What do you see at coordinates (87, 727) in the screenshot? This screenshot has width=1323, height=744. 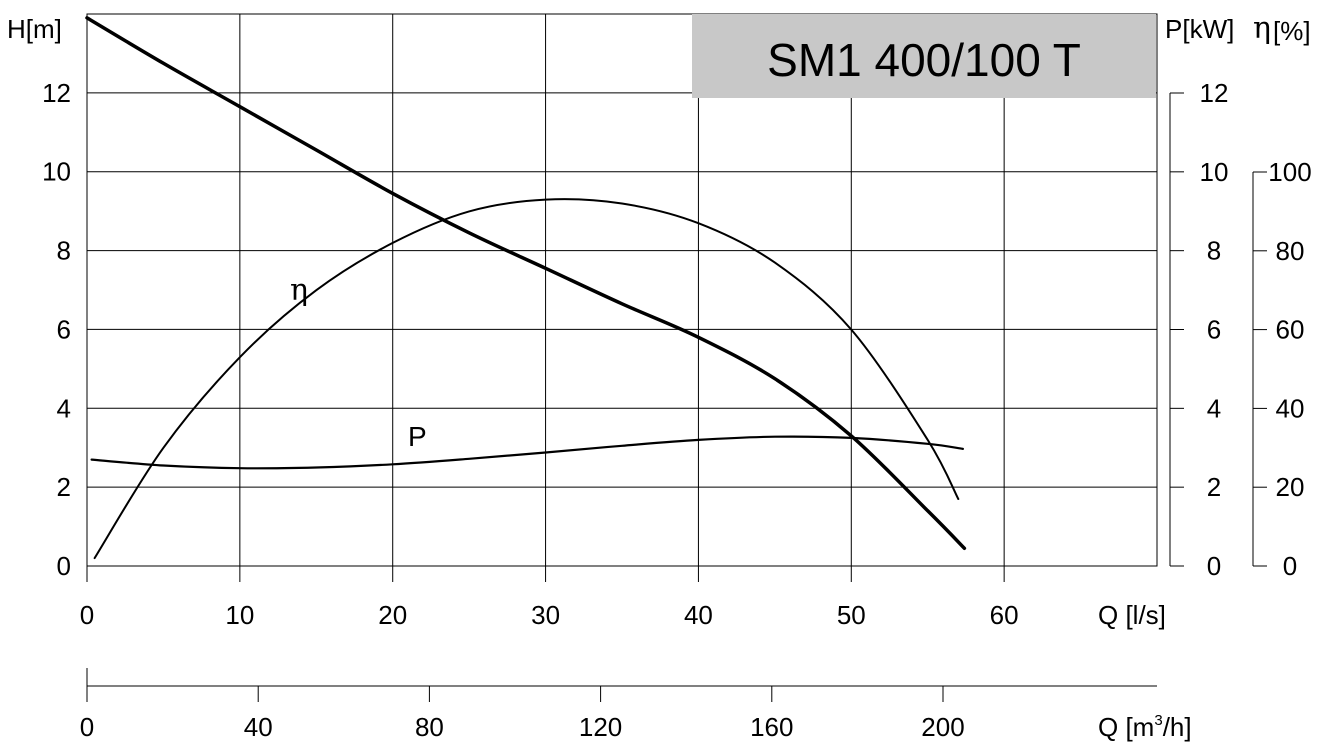 I see `x-secondary-tick-label: 0` at bounding box center [87, 727].